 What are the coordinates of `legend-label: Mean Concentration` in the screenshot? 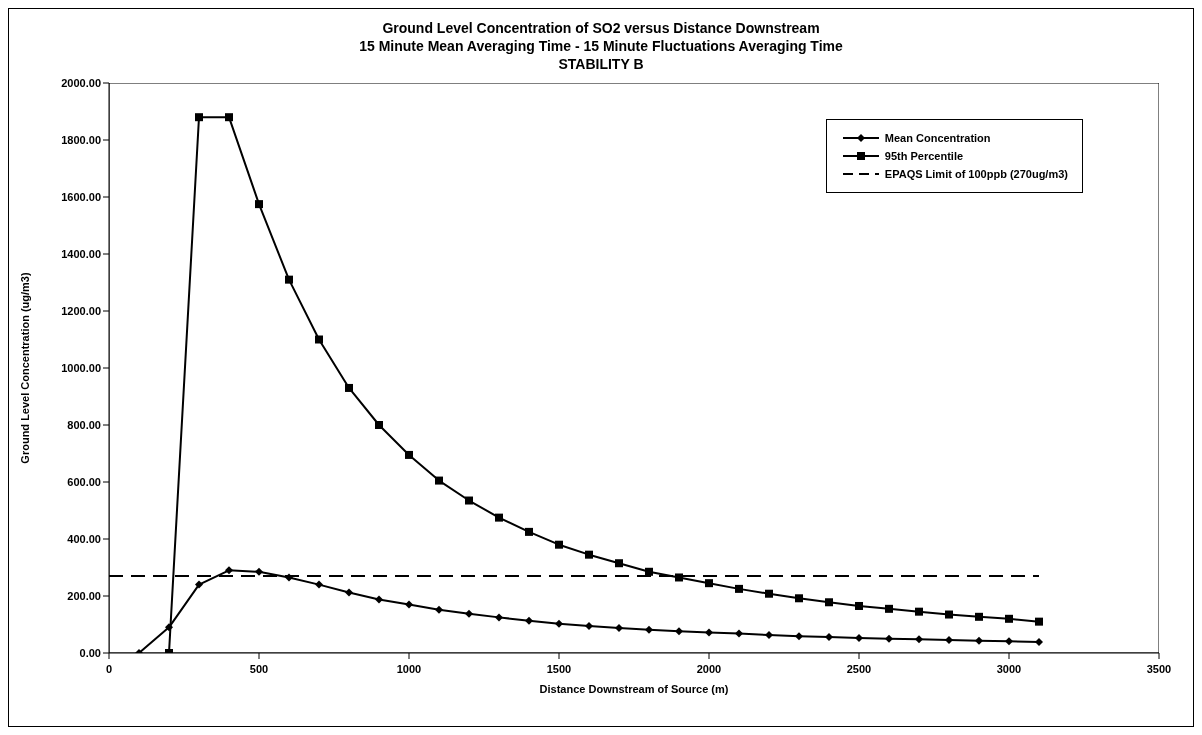 It's located at (937, 138).